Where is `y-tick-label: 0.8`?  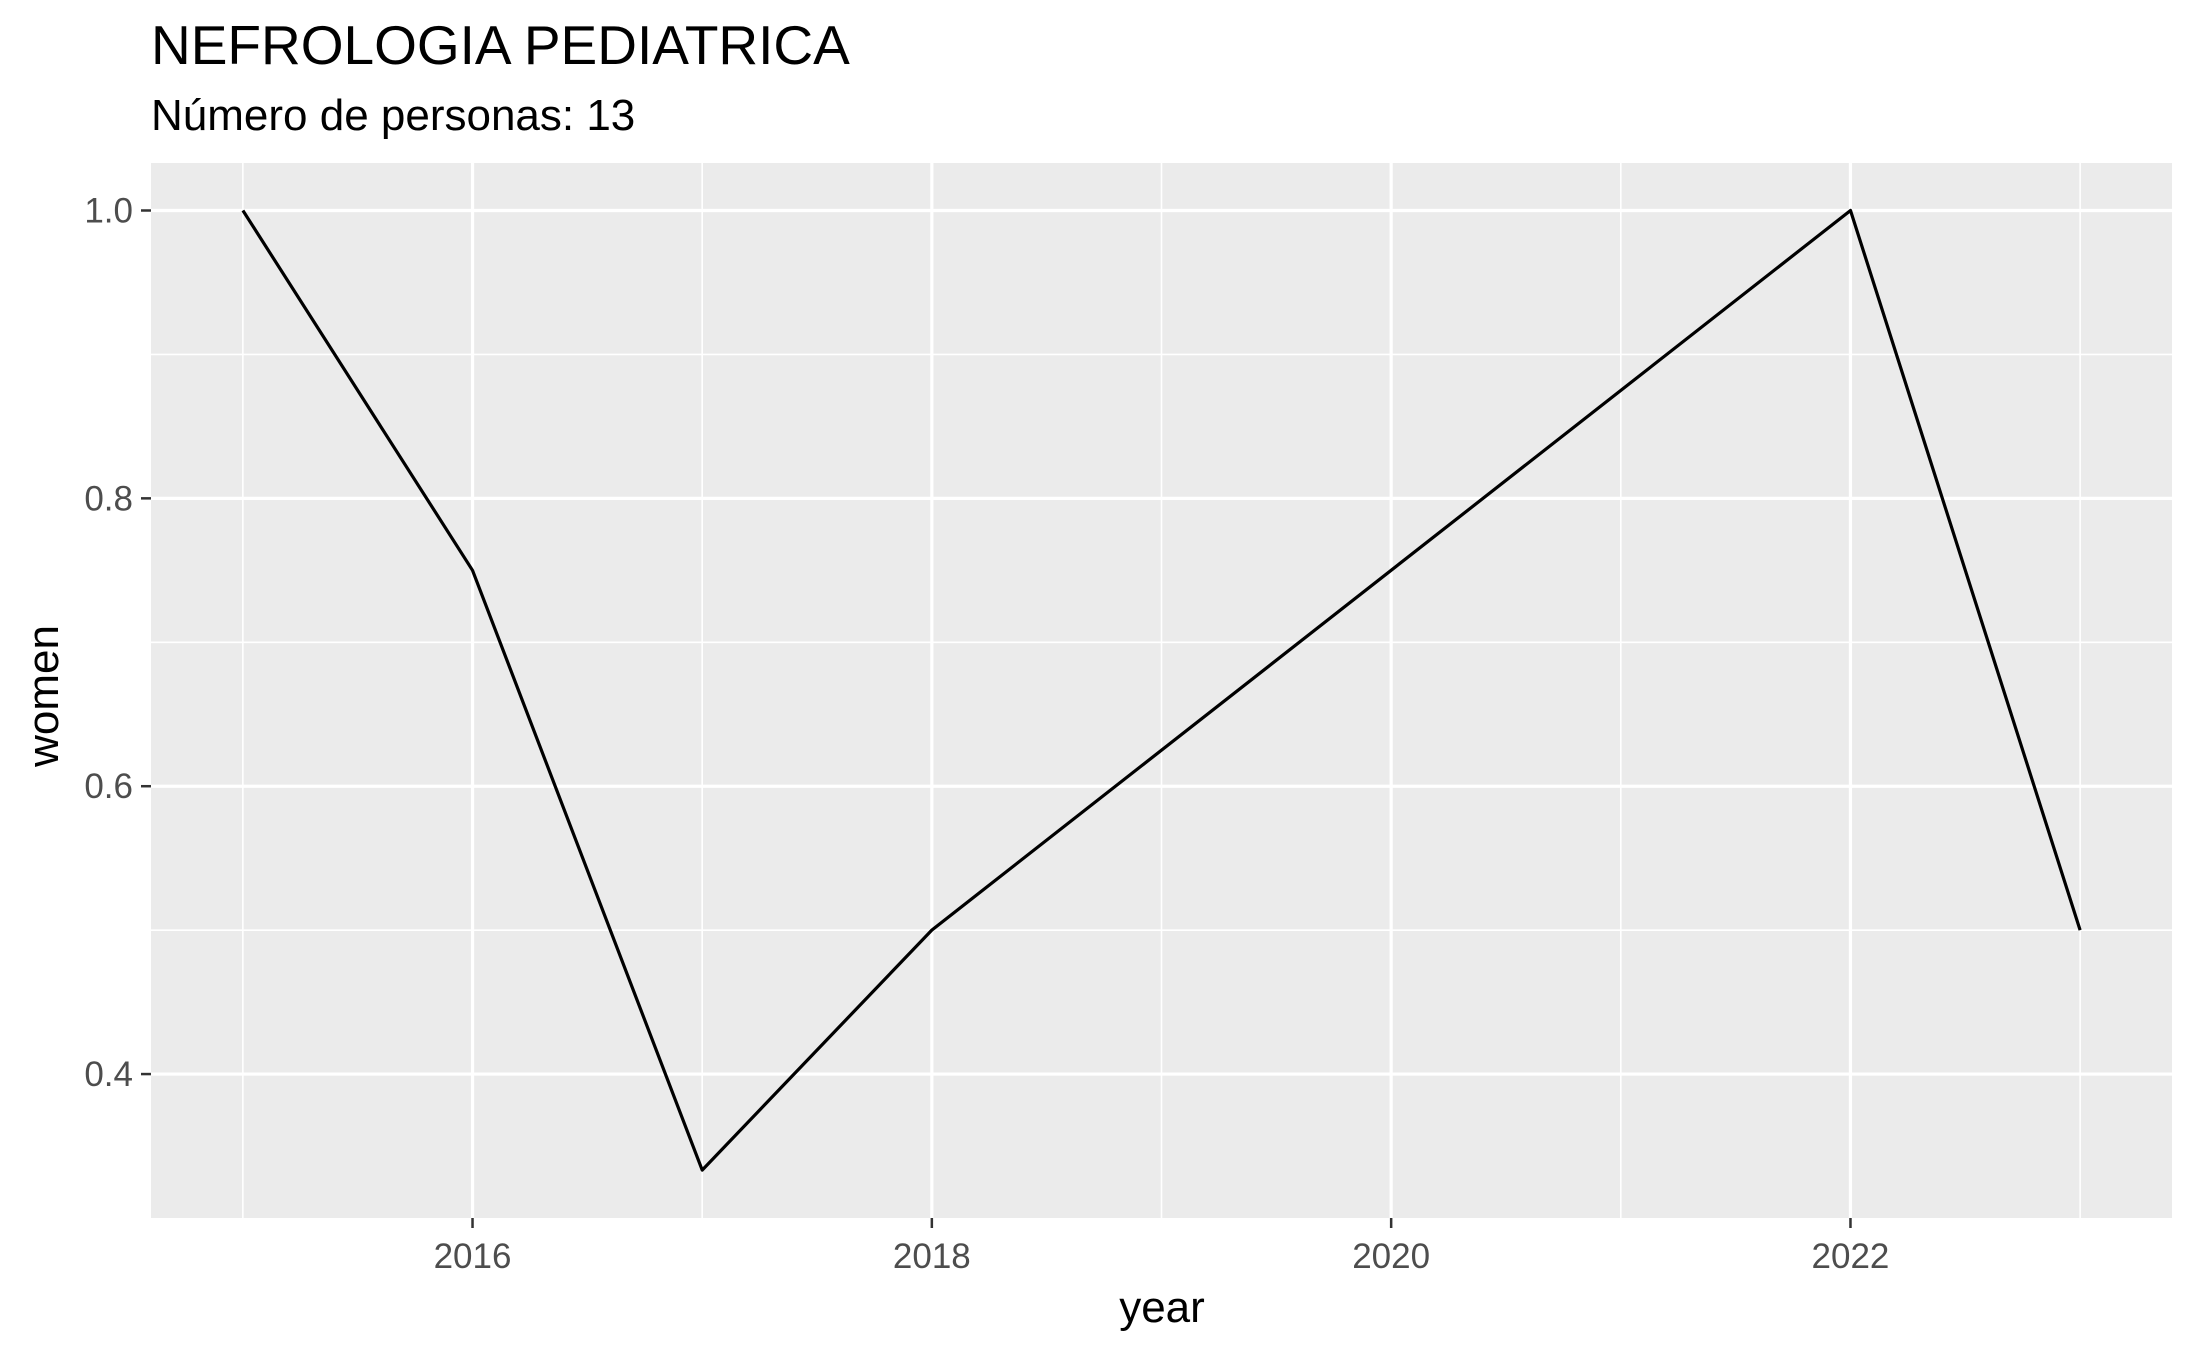 y-tick-label: 0.8 is located at coordinates (108, 498).